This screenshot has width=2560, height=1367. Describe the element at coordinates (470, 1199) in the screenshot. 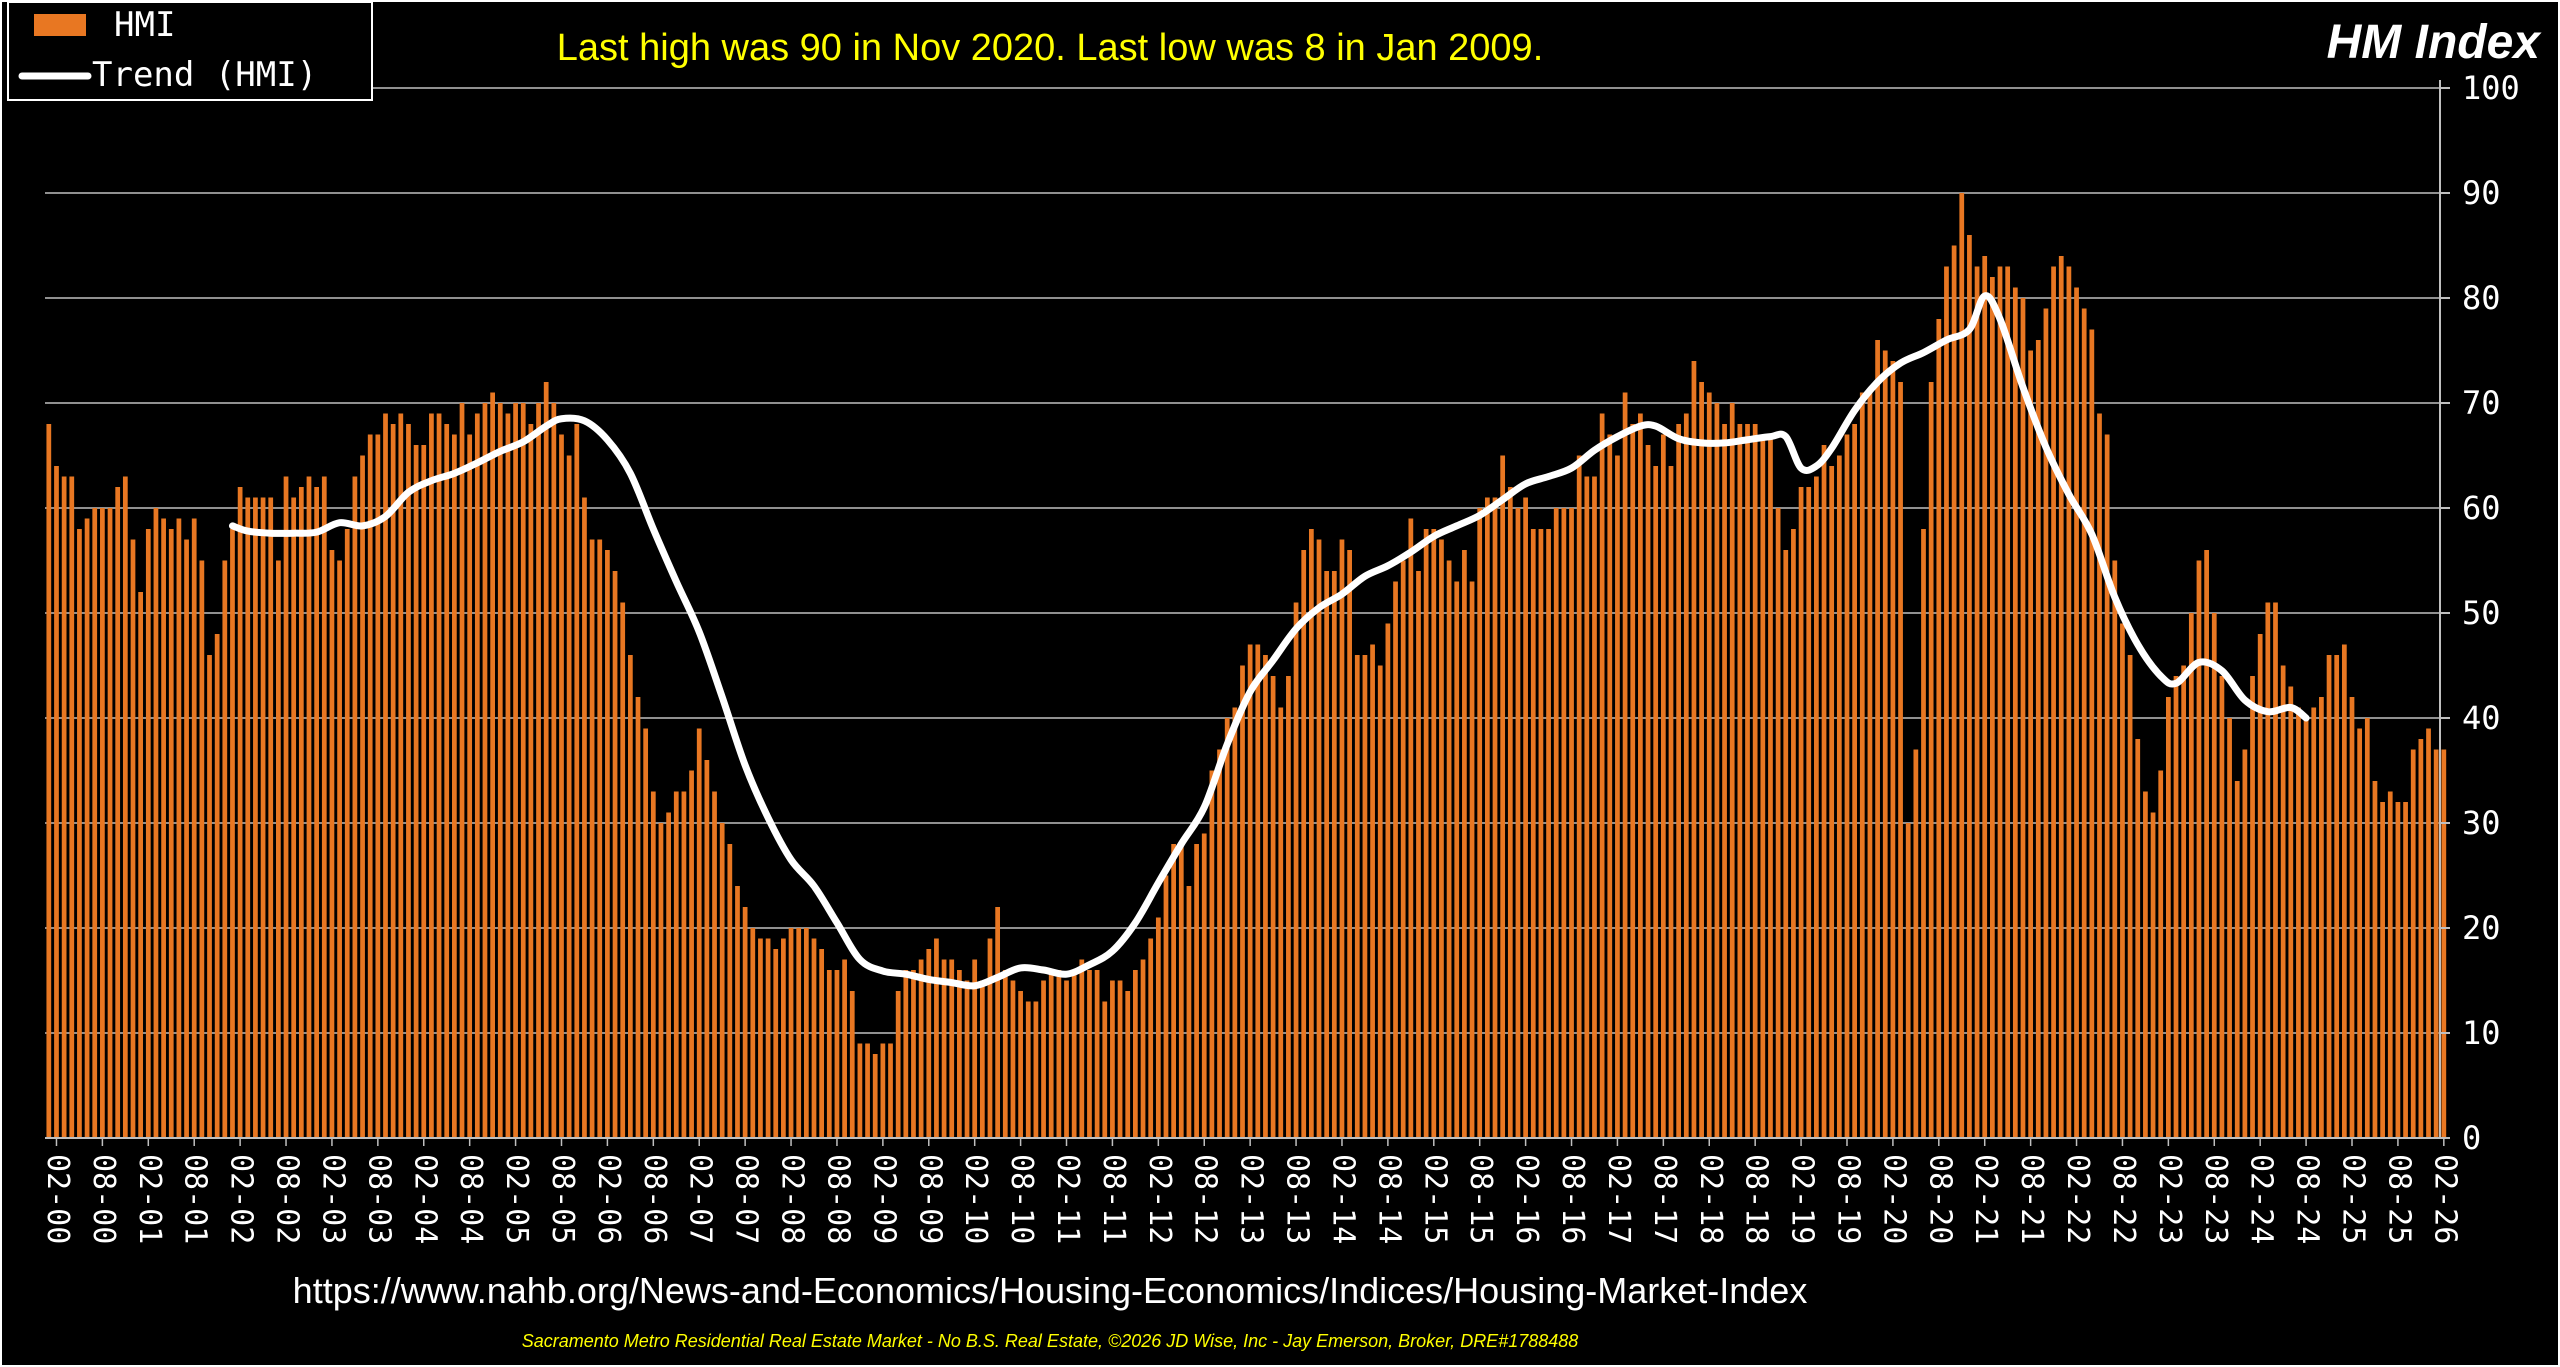

I see `x-tick-label: 08-04` at that location.